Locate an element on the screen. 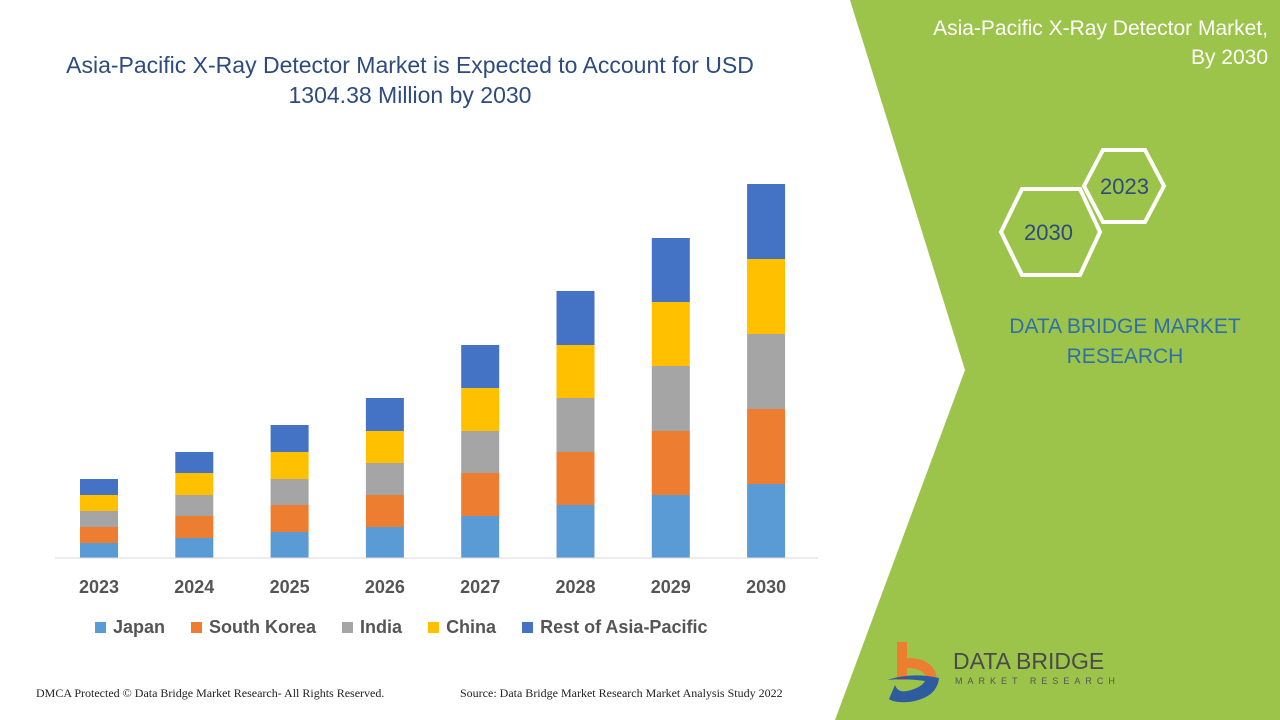 This screenshot has width=1280, height=720. hex-label-2023: 2023 is located at coordinates (1124, 186).